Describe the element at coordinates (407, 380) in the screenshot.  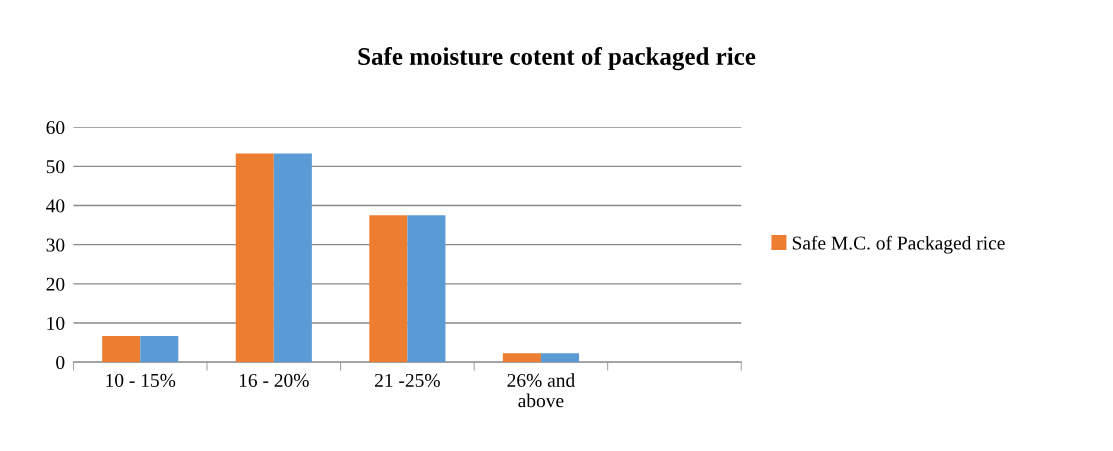
I see `x-tick-label: 21 -25%` at that location.